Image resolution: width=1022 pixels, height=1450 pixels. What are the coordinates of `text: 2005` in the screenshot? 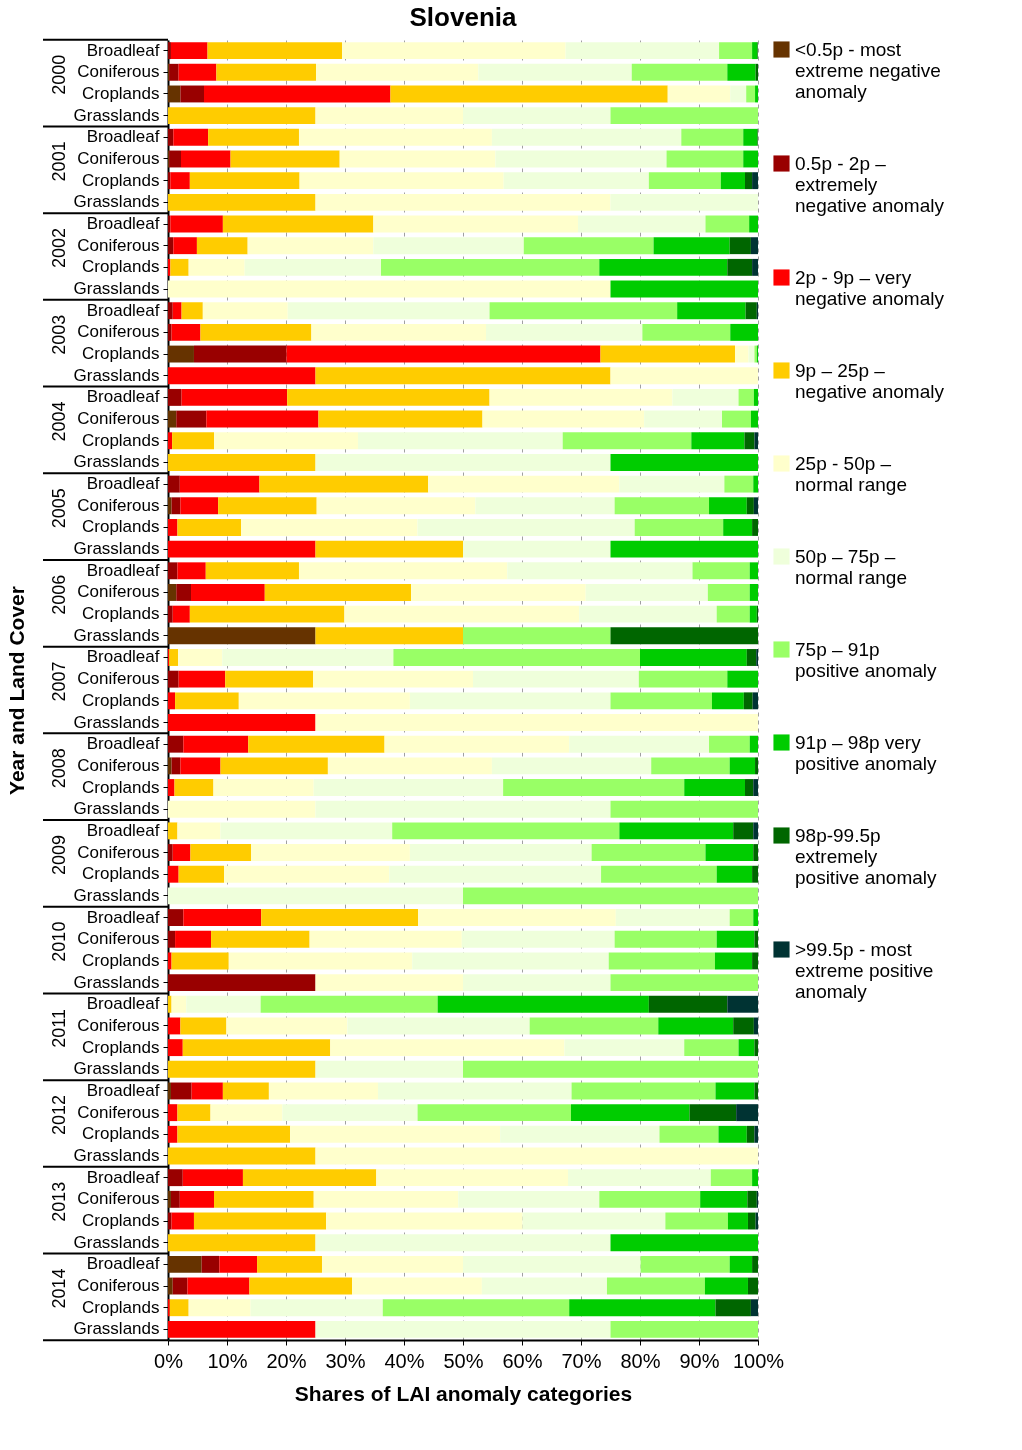 It's located at (59, 508).